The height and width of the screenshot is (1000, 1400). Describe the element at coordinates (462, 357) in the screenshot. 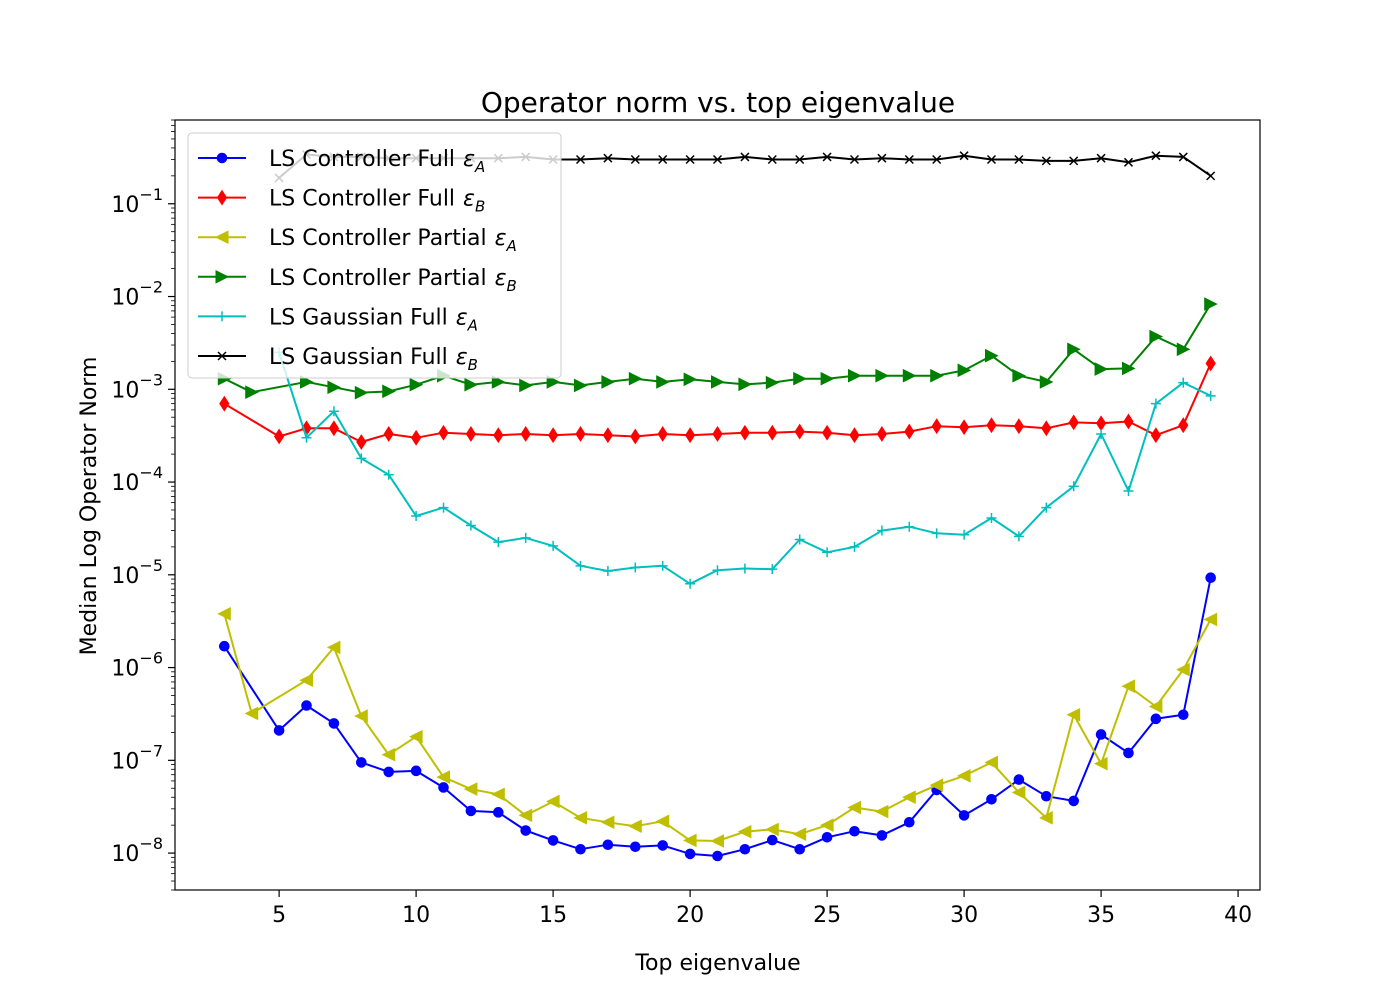

I see `legend-epsilon: ε` at that location.